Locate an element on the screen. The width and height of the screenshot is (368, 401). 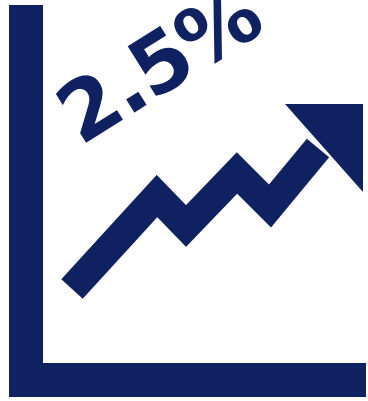
arrow-head-icon is located at coordinates (324, 148).